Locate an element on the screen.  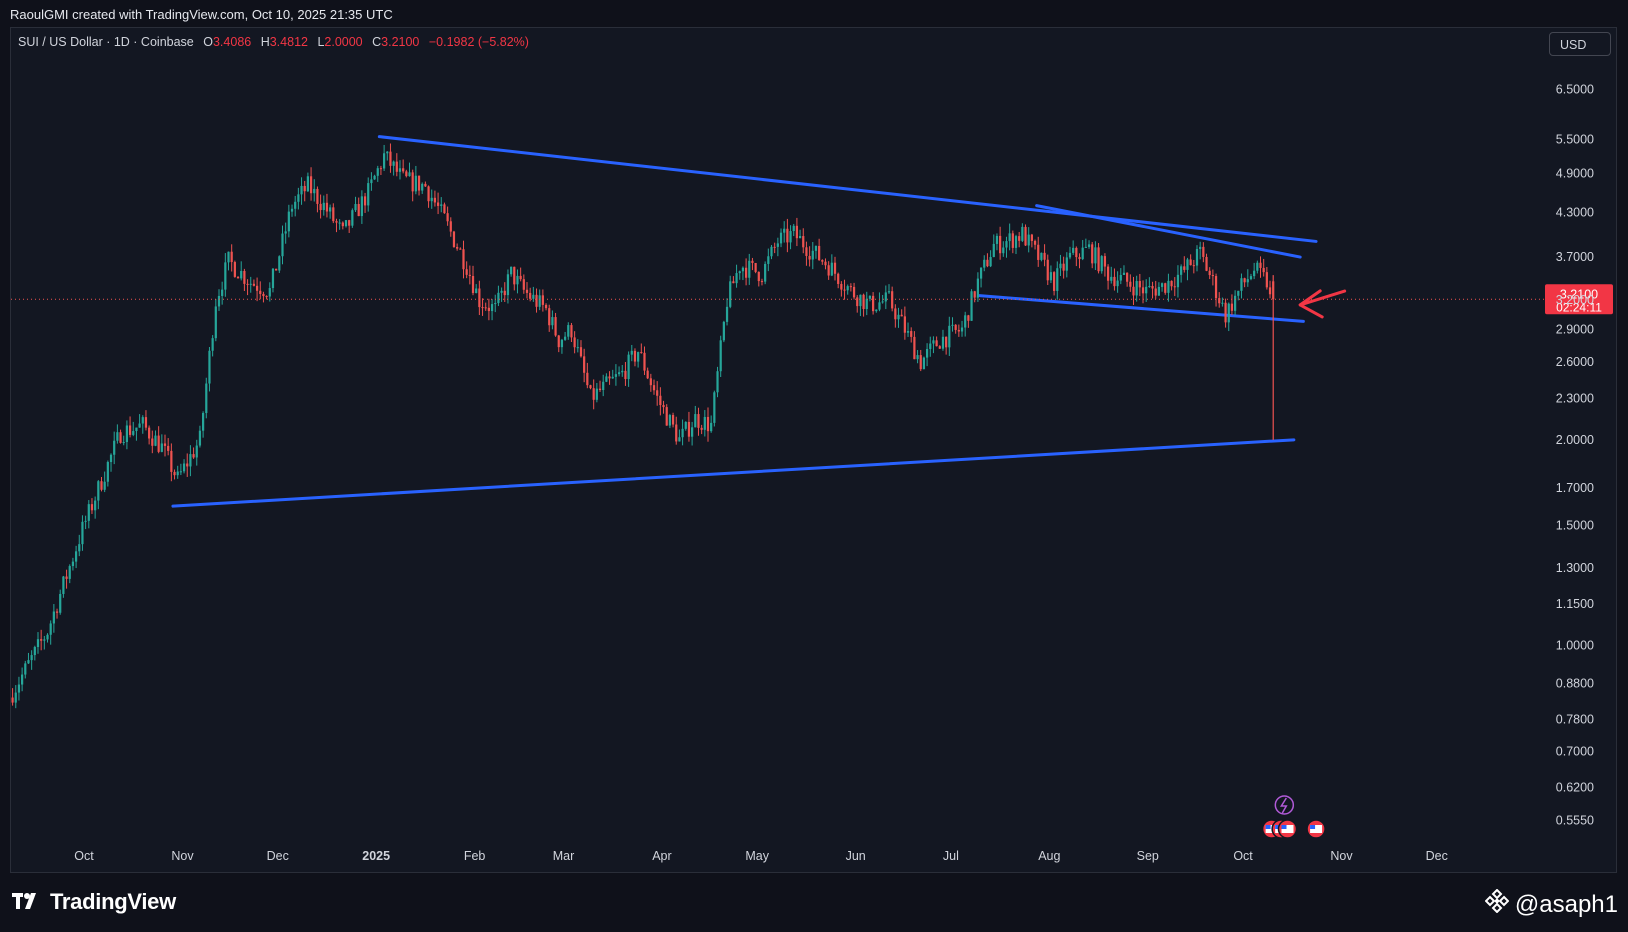
us-flag-canton is located at coordinates (1284, 827).